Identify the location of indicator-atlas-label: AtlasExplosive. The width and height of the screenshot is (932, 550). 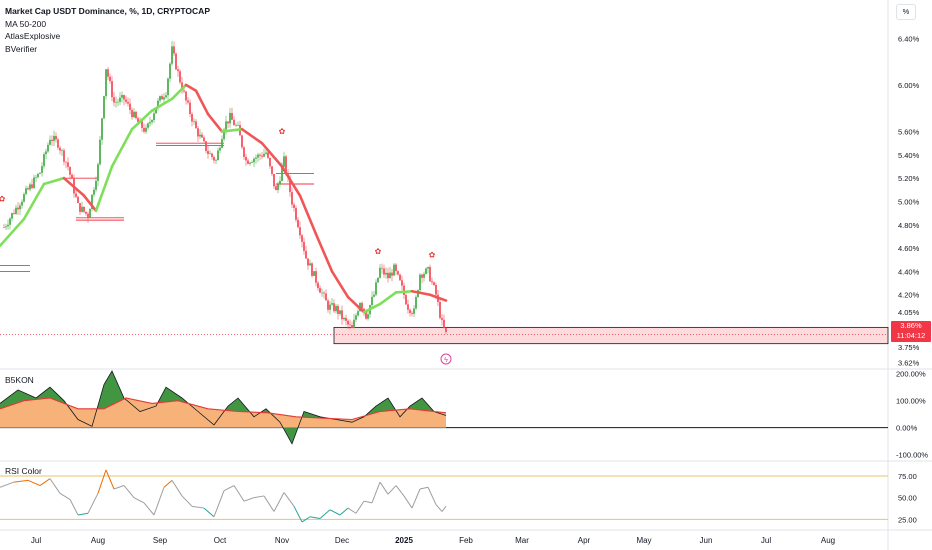
(33, 36).